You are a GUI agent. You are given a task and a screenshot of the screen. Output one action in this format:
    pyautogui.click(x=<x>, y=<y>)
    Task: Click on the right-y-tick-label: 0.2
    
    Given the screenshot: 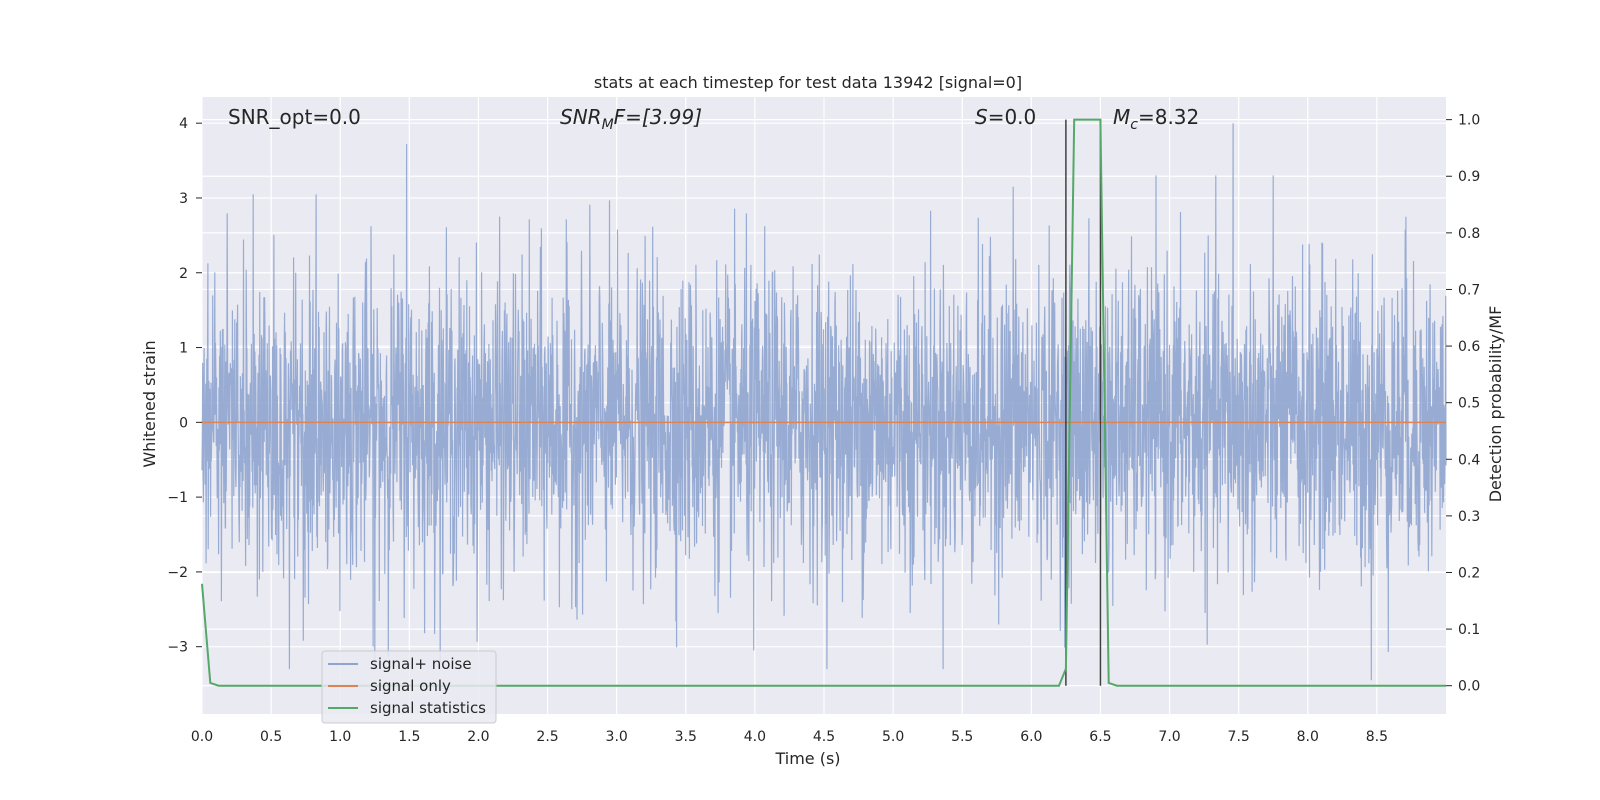 What is the action you would take?
    pyautogui.click(x=1469, y=573)
    